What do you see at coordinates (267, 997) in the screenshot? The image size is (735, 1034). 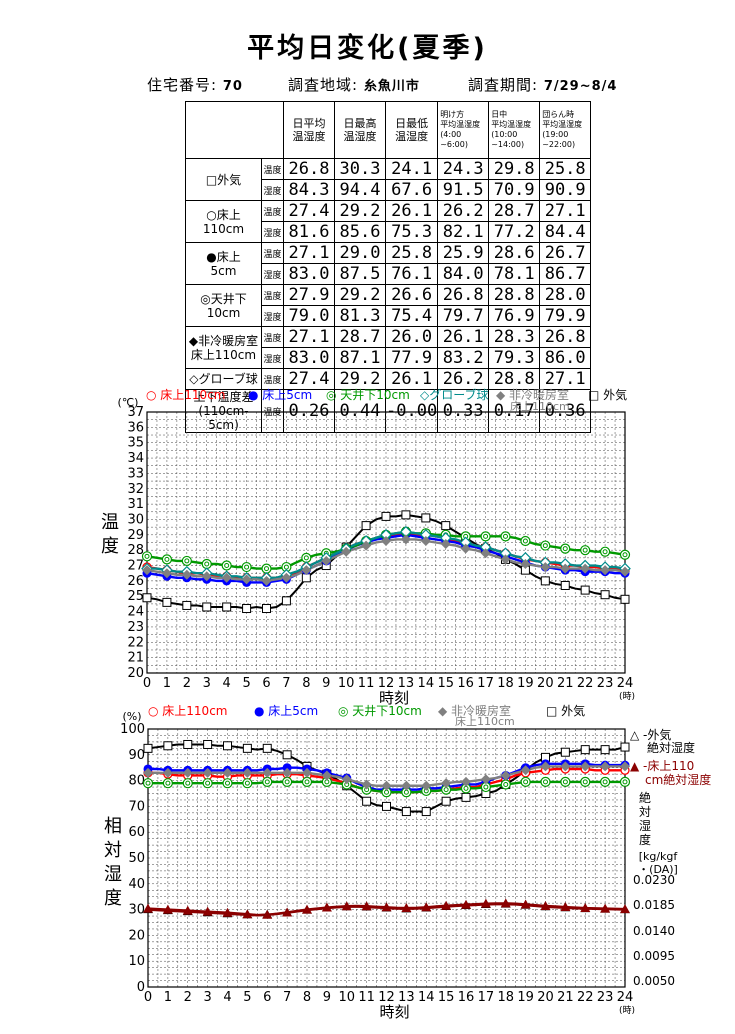 I see `hum-x-tick: 6` at bounding box center [267, 997].